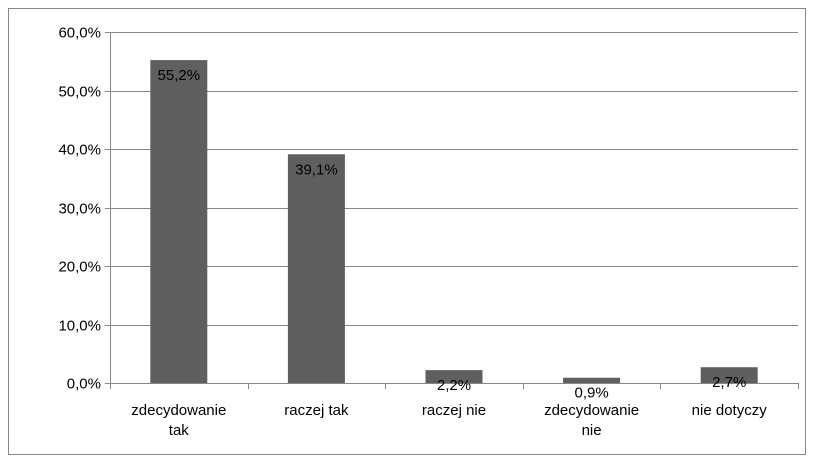 This screenshot has width=814, height=463. I want to click on x-category-label: nie, so click(592, 430).